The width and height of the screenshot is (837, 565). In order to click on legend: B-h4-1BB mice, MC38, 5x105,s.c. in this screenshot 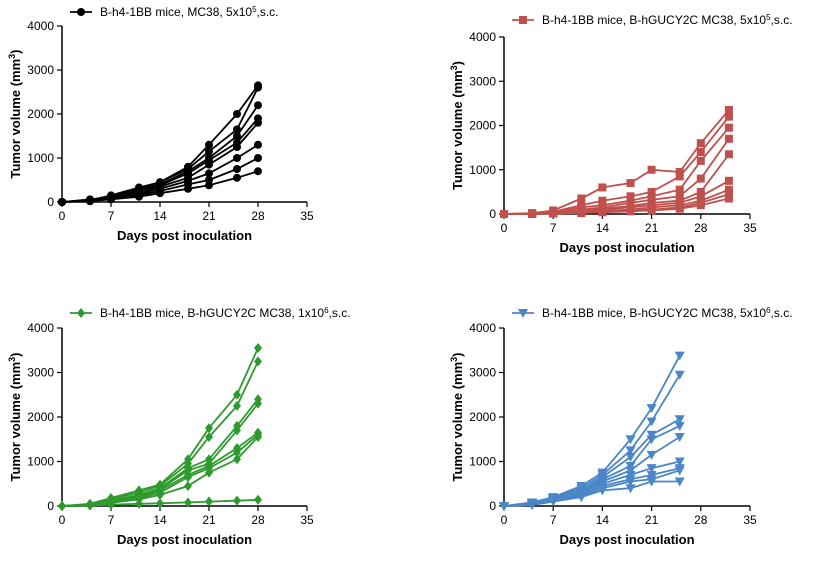, I will do `click(174, 12)`.